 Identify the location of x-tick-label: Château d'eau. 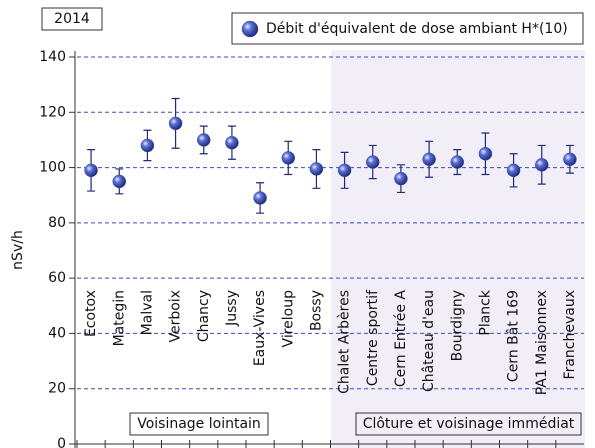
(429, 341).